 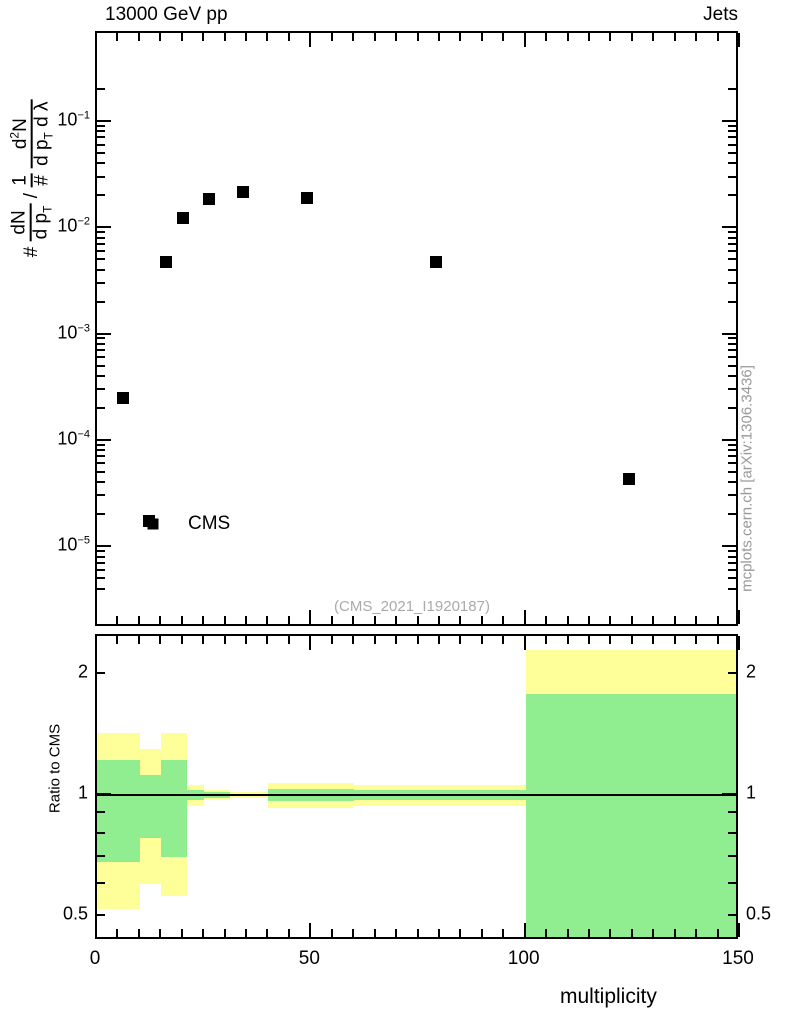 What do you see at coordinates (759, 913) in the screenshot?
I see `ratio-y-tick-label-right: 0.5` at bounding box center [759, 913].